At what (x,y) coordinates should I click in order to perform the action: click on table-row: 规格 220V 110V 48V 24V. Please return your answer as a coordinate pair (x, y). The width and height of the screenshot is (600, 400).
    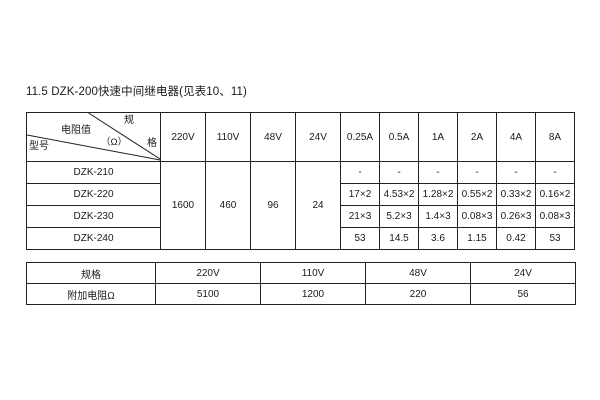
    Looking at the image, I should click on (301, 273).